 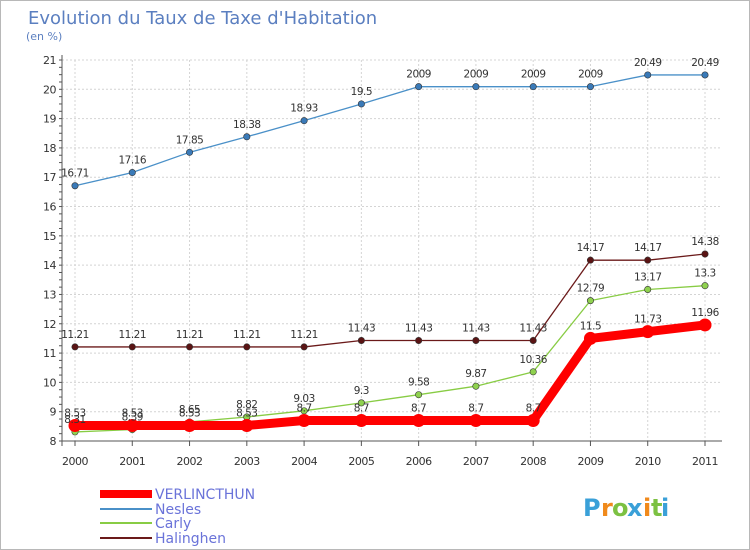 I want to click on data-label-carly: 9.3, so click(x=361, y=391).